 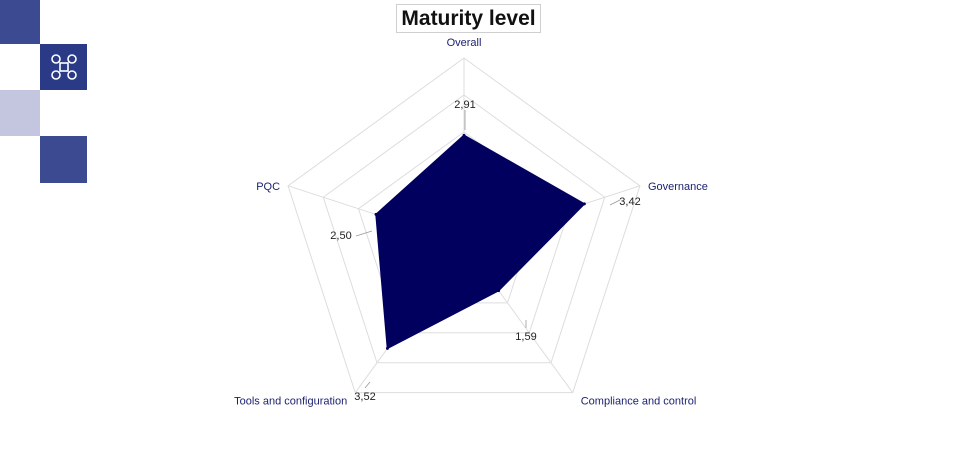 I want to click on axis-label-0: Overall, so click(x=464, y=43).